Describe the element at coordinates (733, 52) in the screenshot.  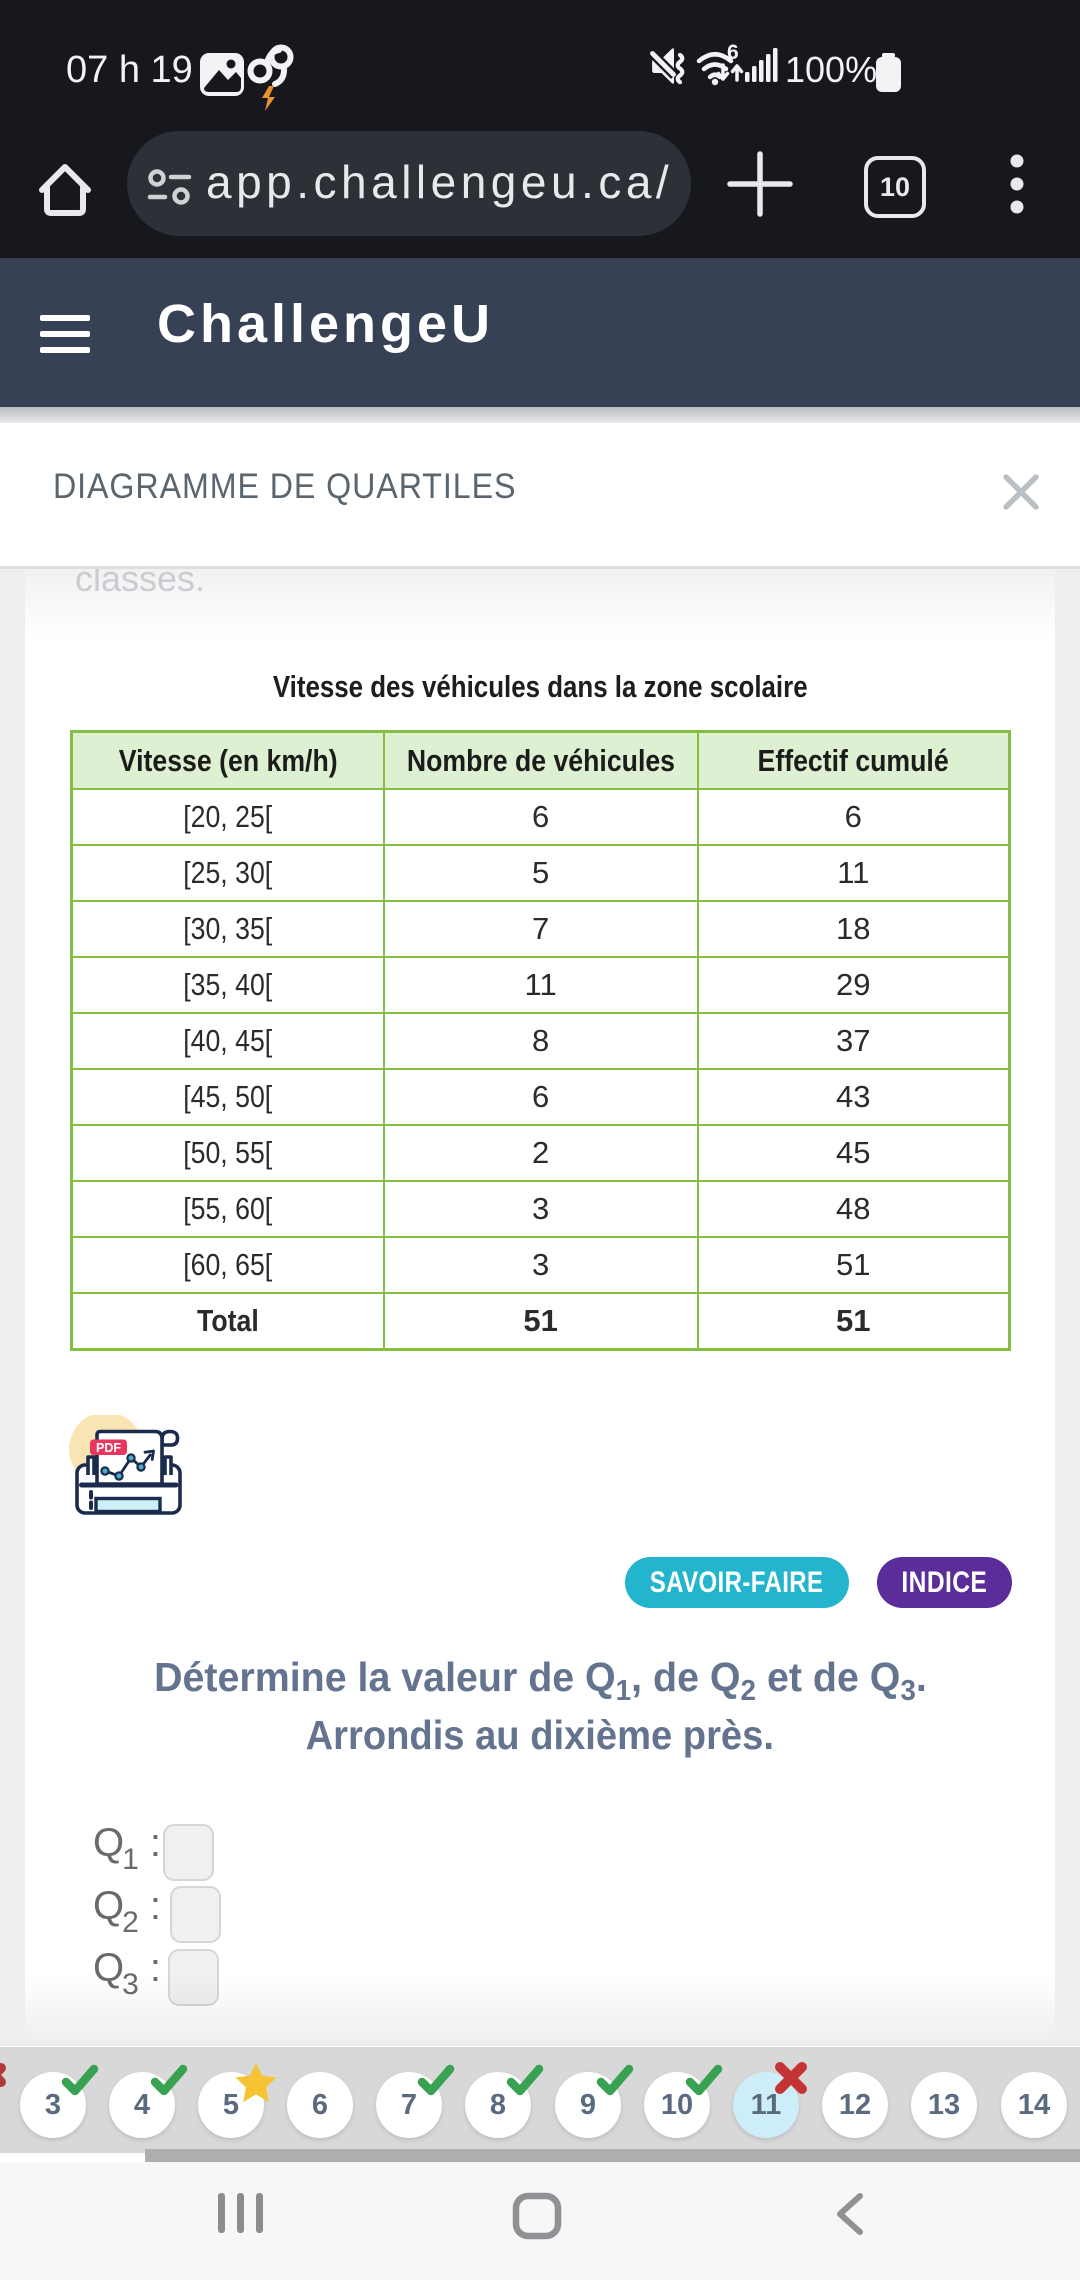
I see `svg-text: 6` at that location.